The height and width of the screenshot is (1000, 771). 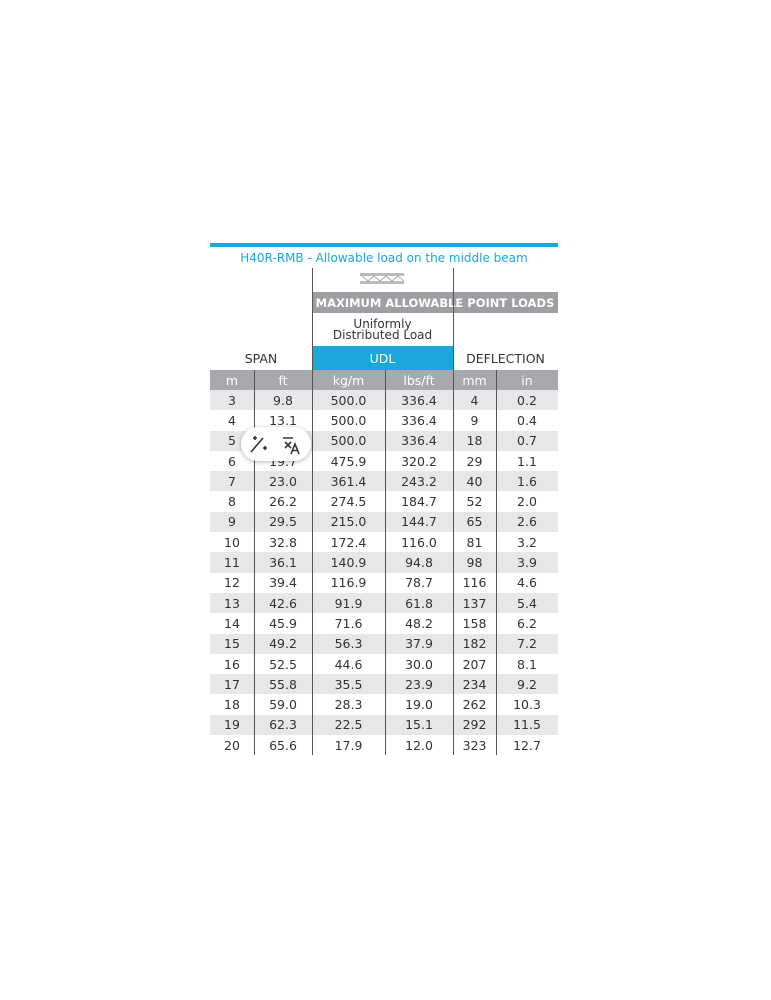 I want to click on table-cell: 15.1, so click(x=419, y=725).